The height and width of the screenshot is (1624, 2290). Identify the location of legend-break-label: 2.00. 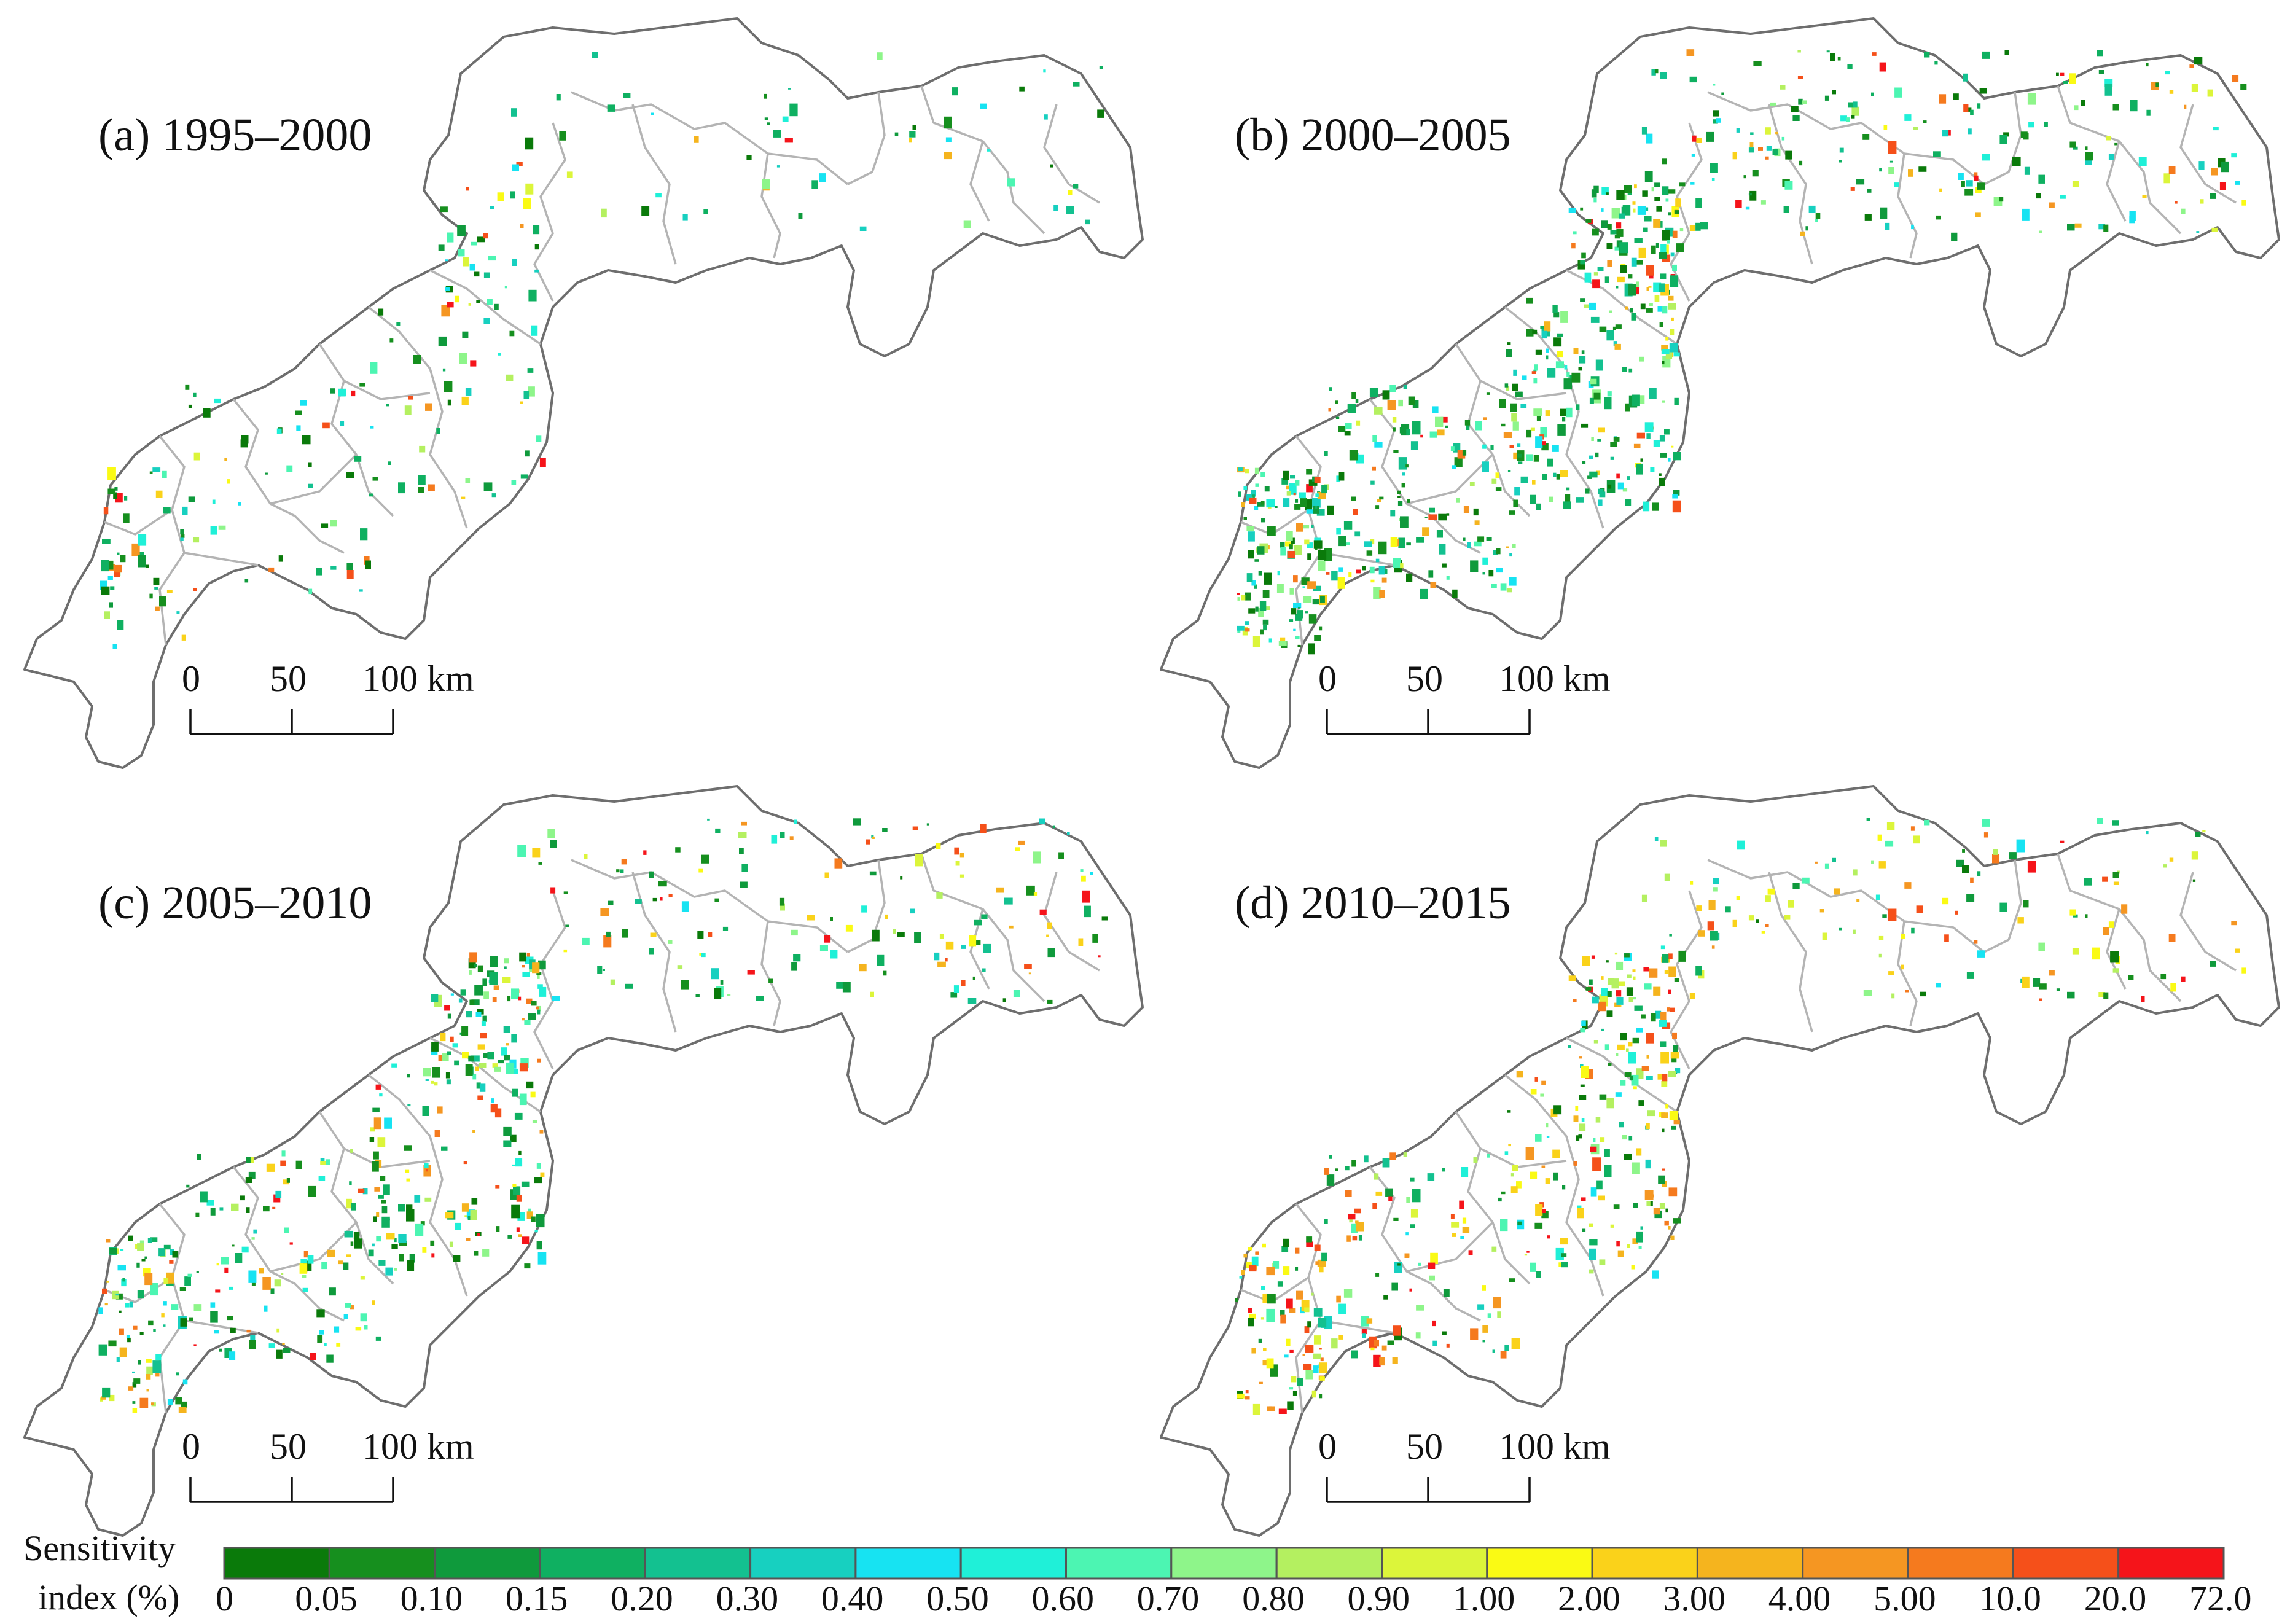
(1589, 1599).